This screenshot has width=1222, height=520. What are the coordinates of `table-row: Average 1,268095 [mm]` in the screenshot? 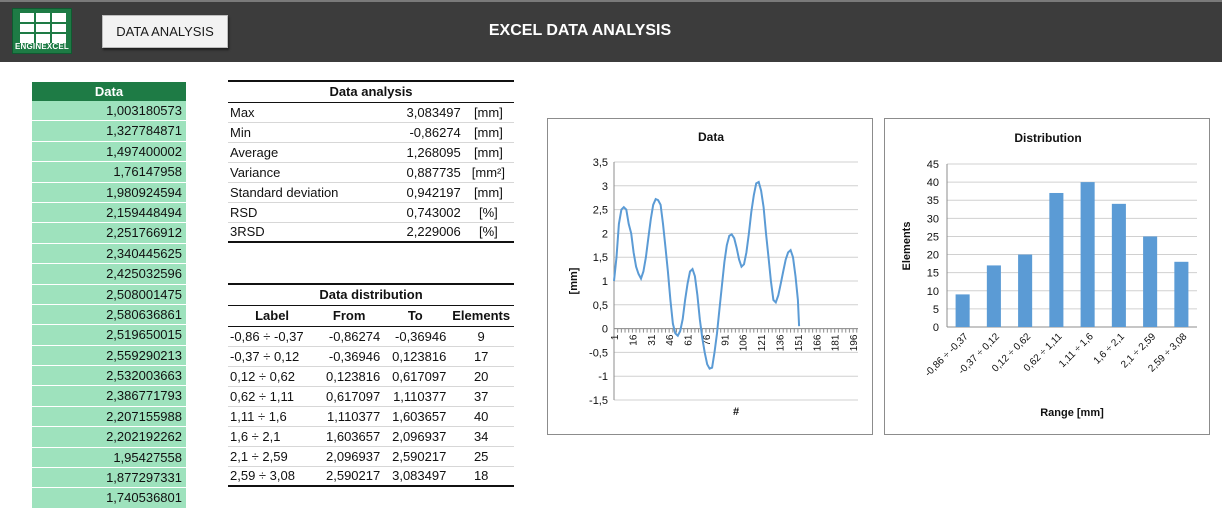 It's located at (371, 152).